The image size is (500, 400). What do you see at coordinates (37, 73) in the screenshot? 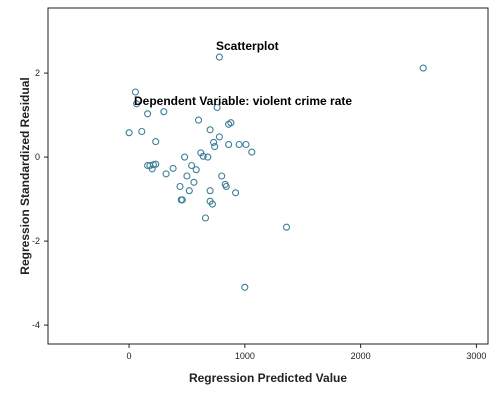
I see `y-tick-label: 2` at bounding box center [37, 73].